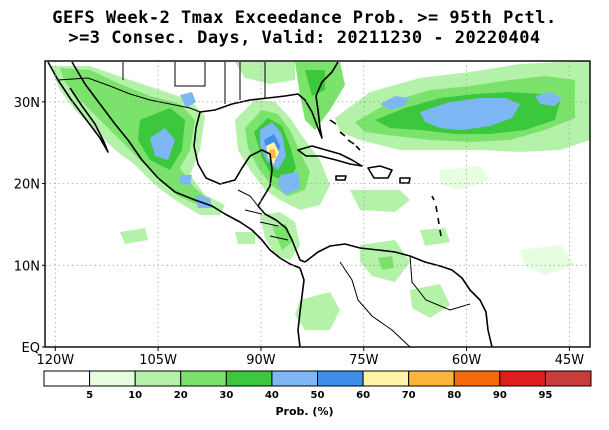 The width and height of the screenshot is (609, 430). Describe the element at coordinates (31, 348) in the screenshot. I see `latitude-label: EQ` at that location.